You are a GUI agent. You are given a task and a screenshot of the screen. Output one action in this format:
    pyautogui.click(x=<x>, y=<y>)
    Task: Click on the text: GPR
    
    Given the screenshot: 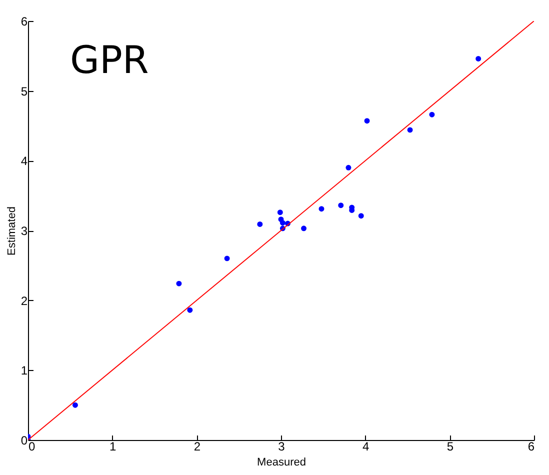 What is the action you would take?
    pyautogui.click(x=109, y=60)
    